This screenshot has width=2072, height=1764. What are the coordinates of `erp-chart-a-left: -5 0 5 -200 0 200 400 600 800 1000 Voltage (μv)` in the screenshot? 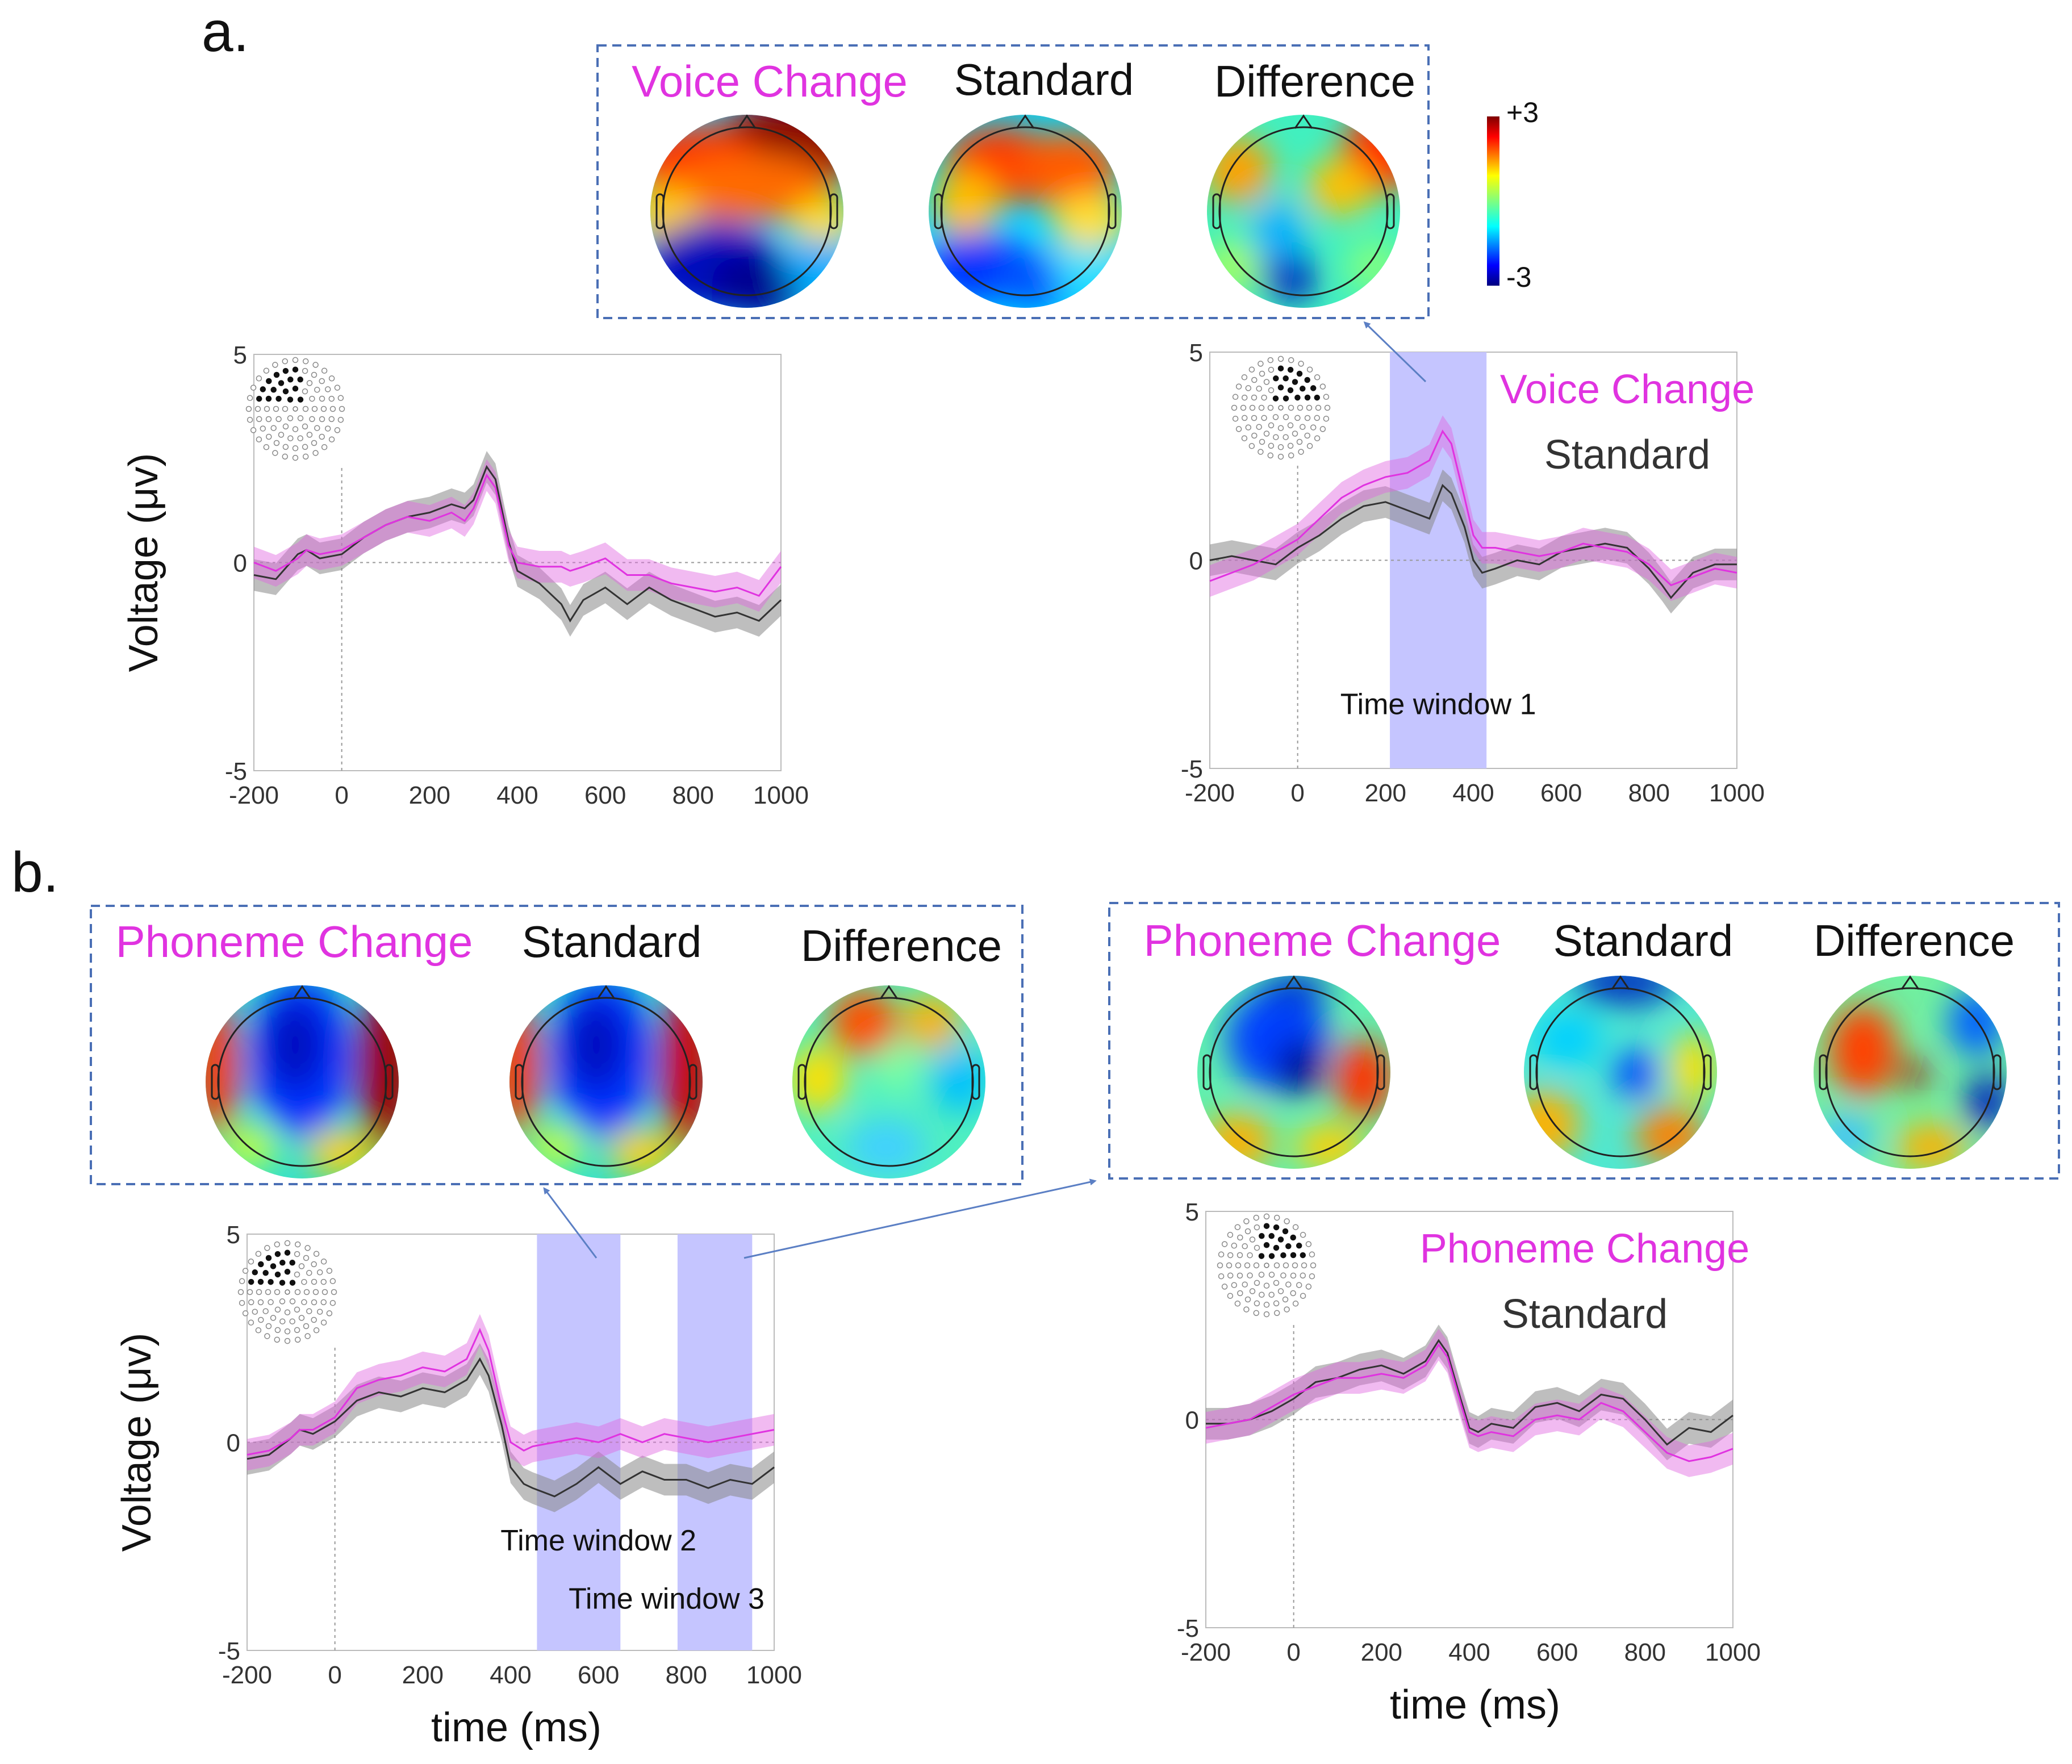 It's located at (465, 575).